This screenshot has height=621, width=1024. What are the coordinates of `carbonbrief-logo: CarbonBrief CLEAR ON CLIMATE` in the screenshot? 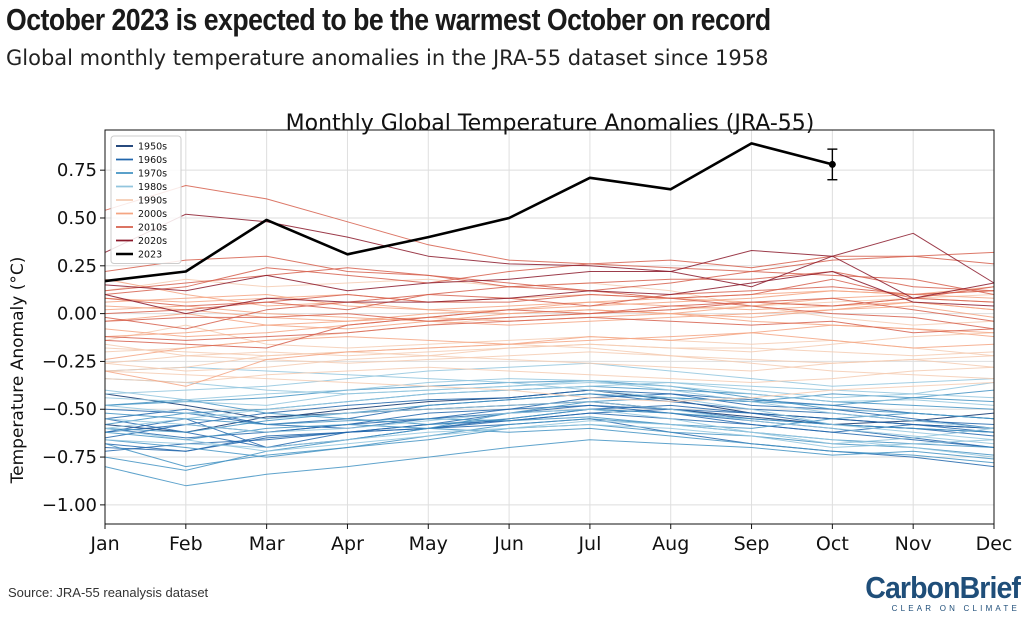 It's located at (935, 592).